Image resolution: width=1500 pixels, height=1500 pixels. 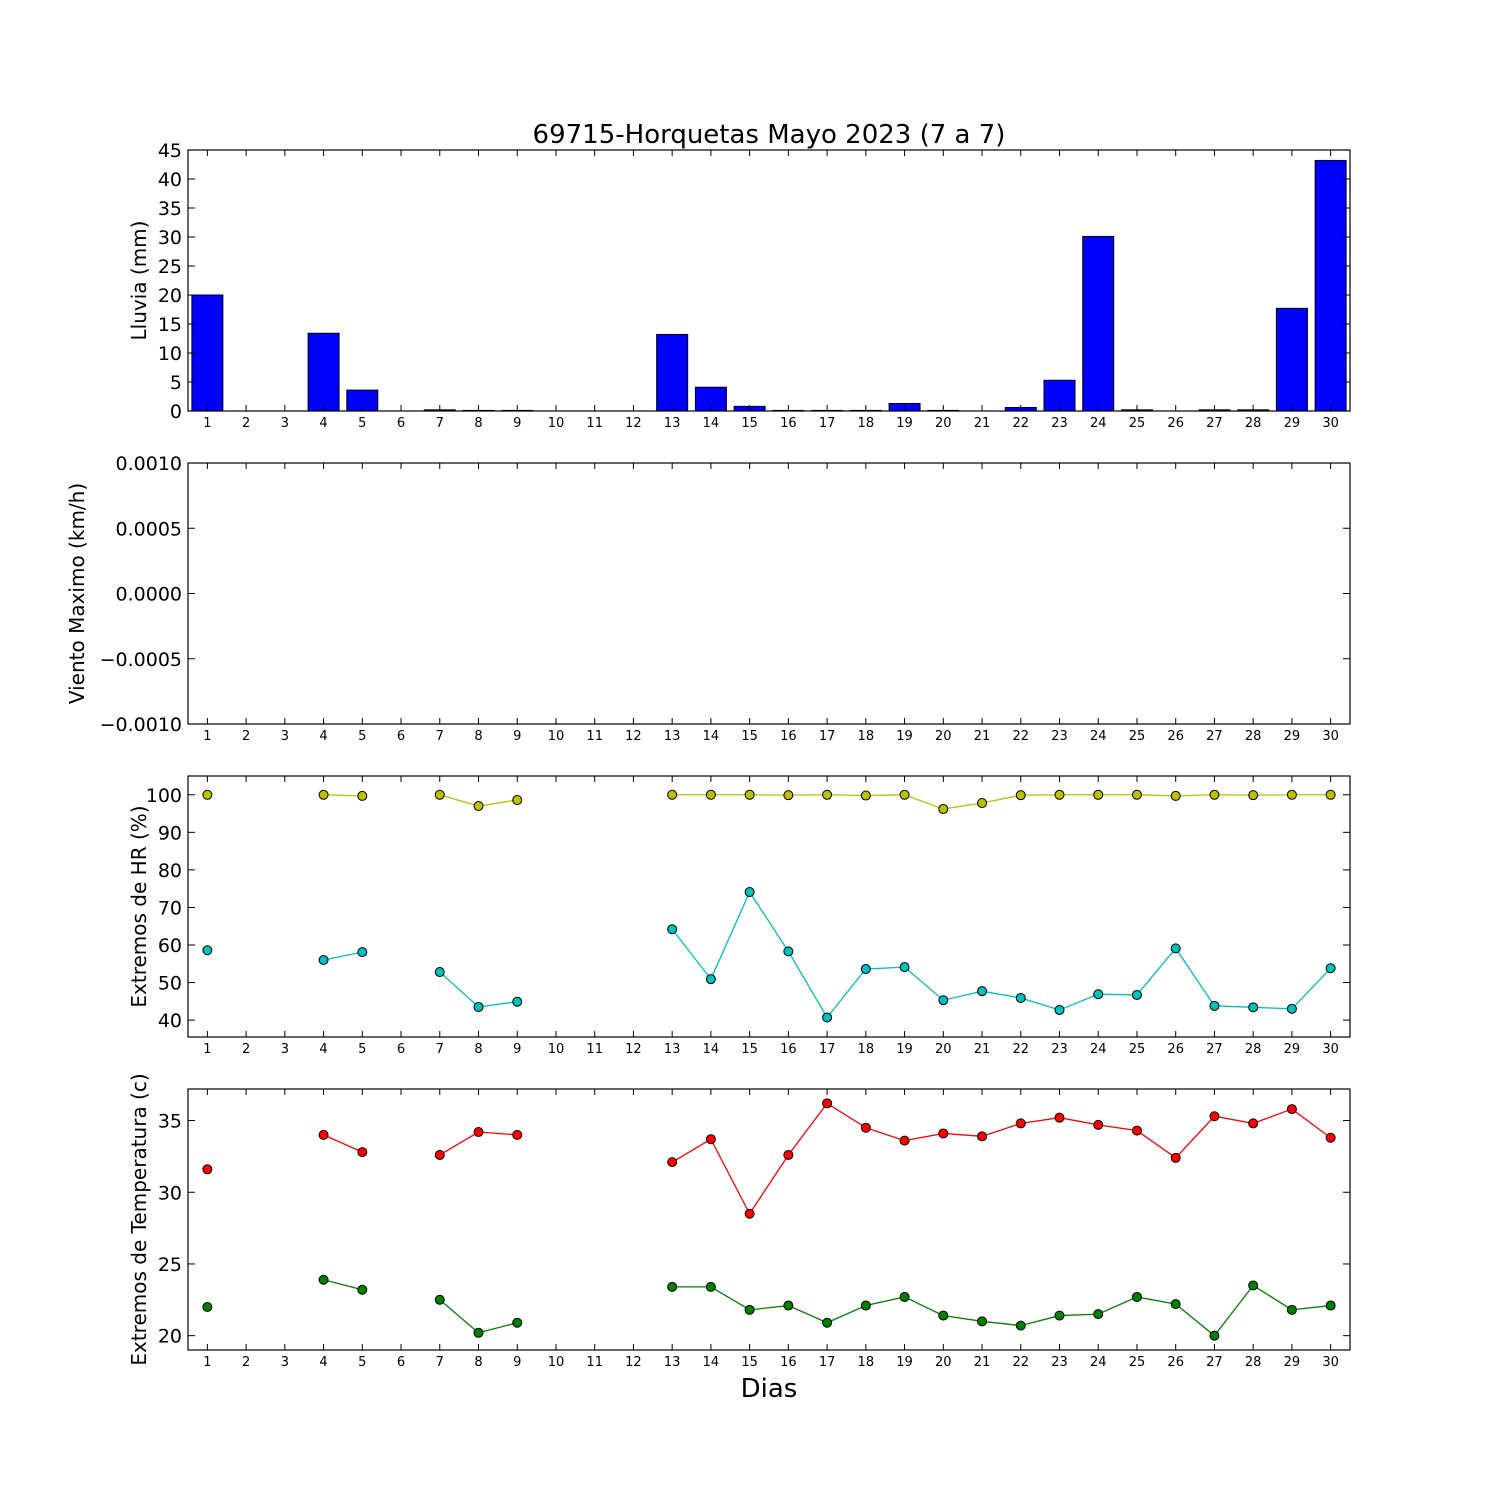 What do you see at coordinates (1292, 1362) in the screenshot?
I see `x-tick-label: 29` at bounding box center [1292, 1362].